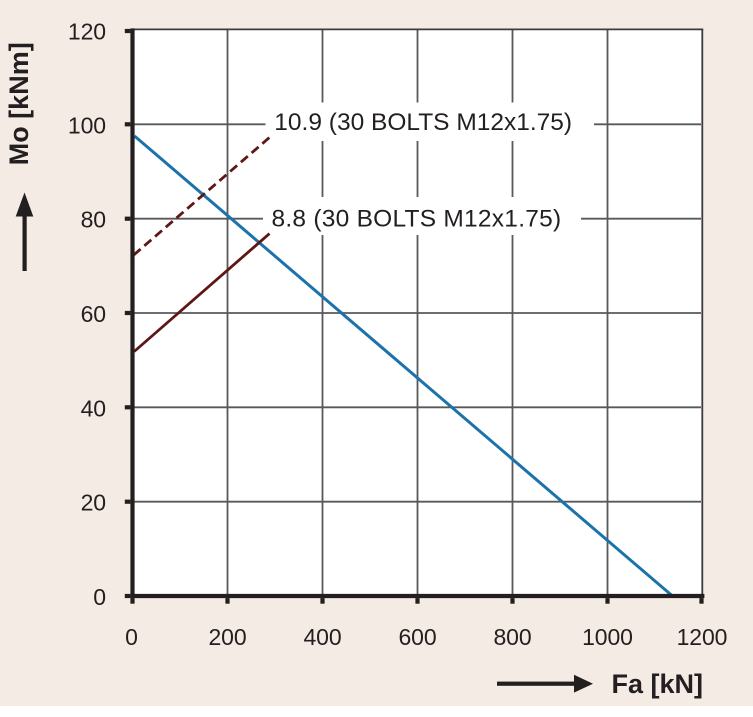 This screenshot has height=717, width=753. What do you see at coordinates (417, 637) in the screenshot?
I see `svg-text: 600` at bounding box center [417, 637].